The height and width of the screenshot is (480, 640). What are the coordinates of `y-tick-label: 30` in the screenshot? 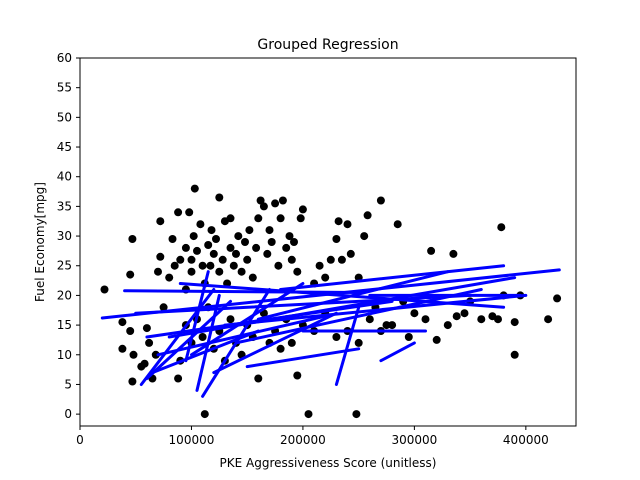 It's located at (64, 236).